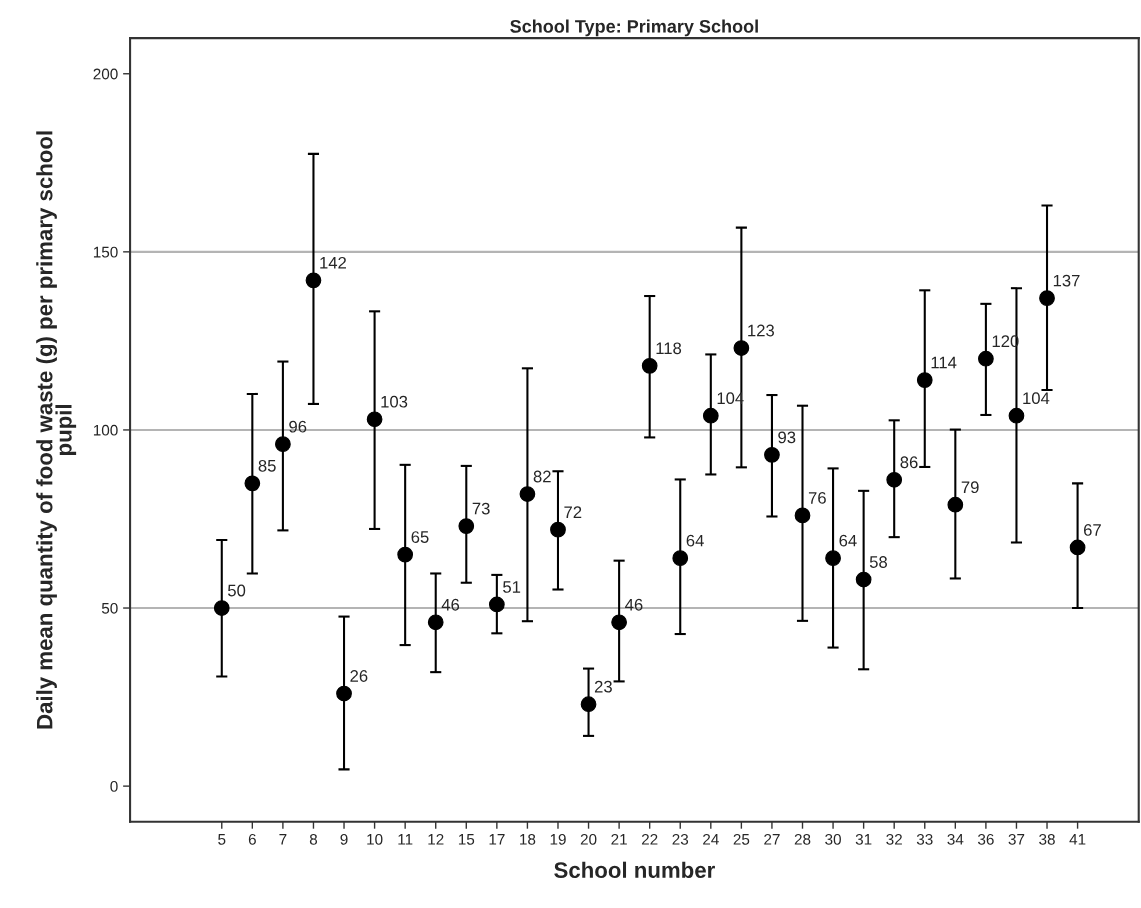 The width and height of the screenshot is (1141, 908). I want to click on chart-title: School Type: Primary School, so click(634, 28).